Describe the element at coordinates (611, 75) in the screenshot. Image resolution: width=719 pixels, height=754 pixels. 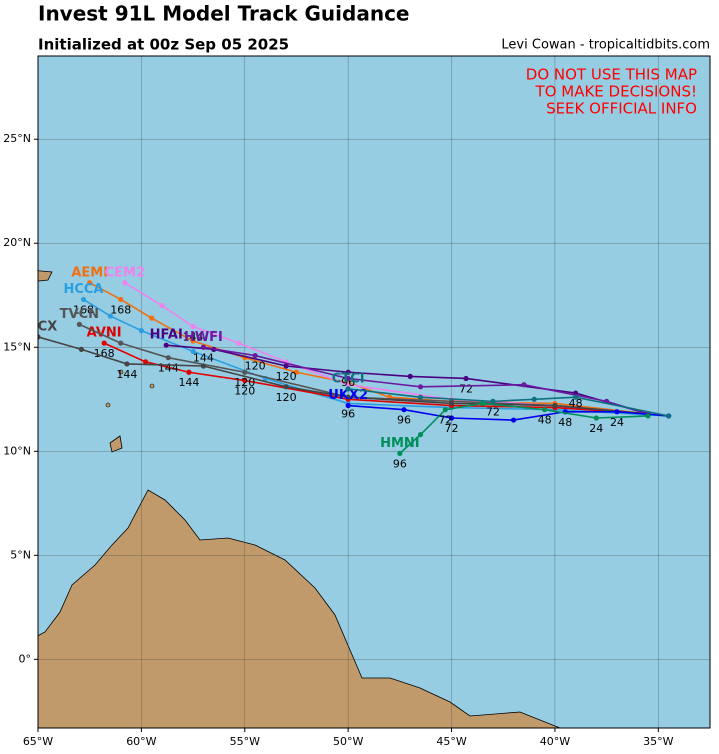
I see `warning: DO NOT USE THIS MAP` at that location.